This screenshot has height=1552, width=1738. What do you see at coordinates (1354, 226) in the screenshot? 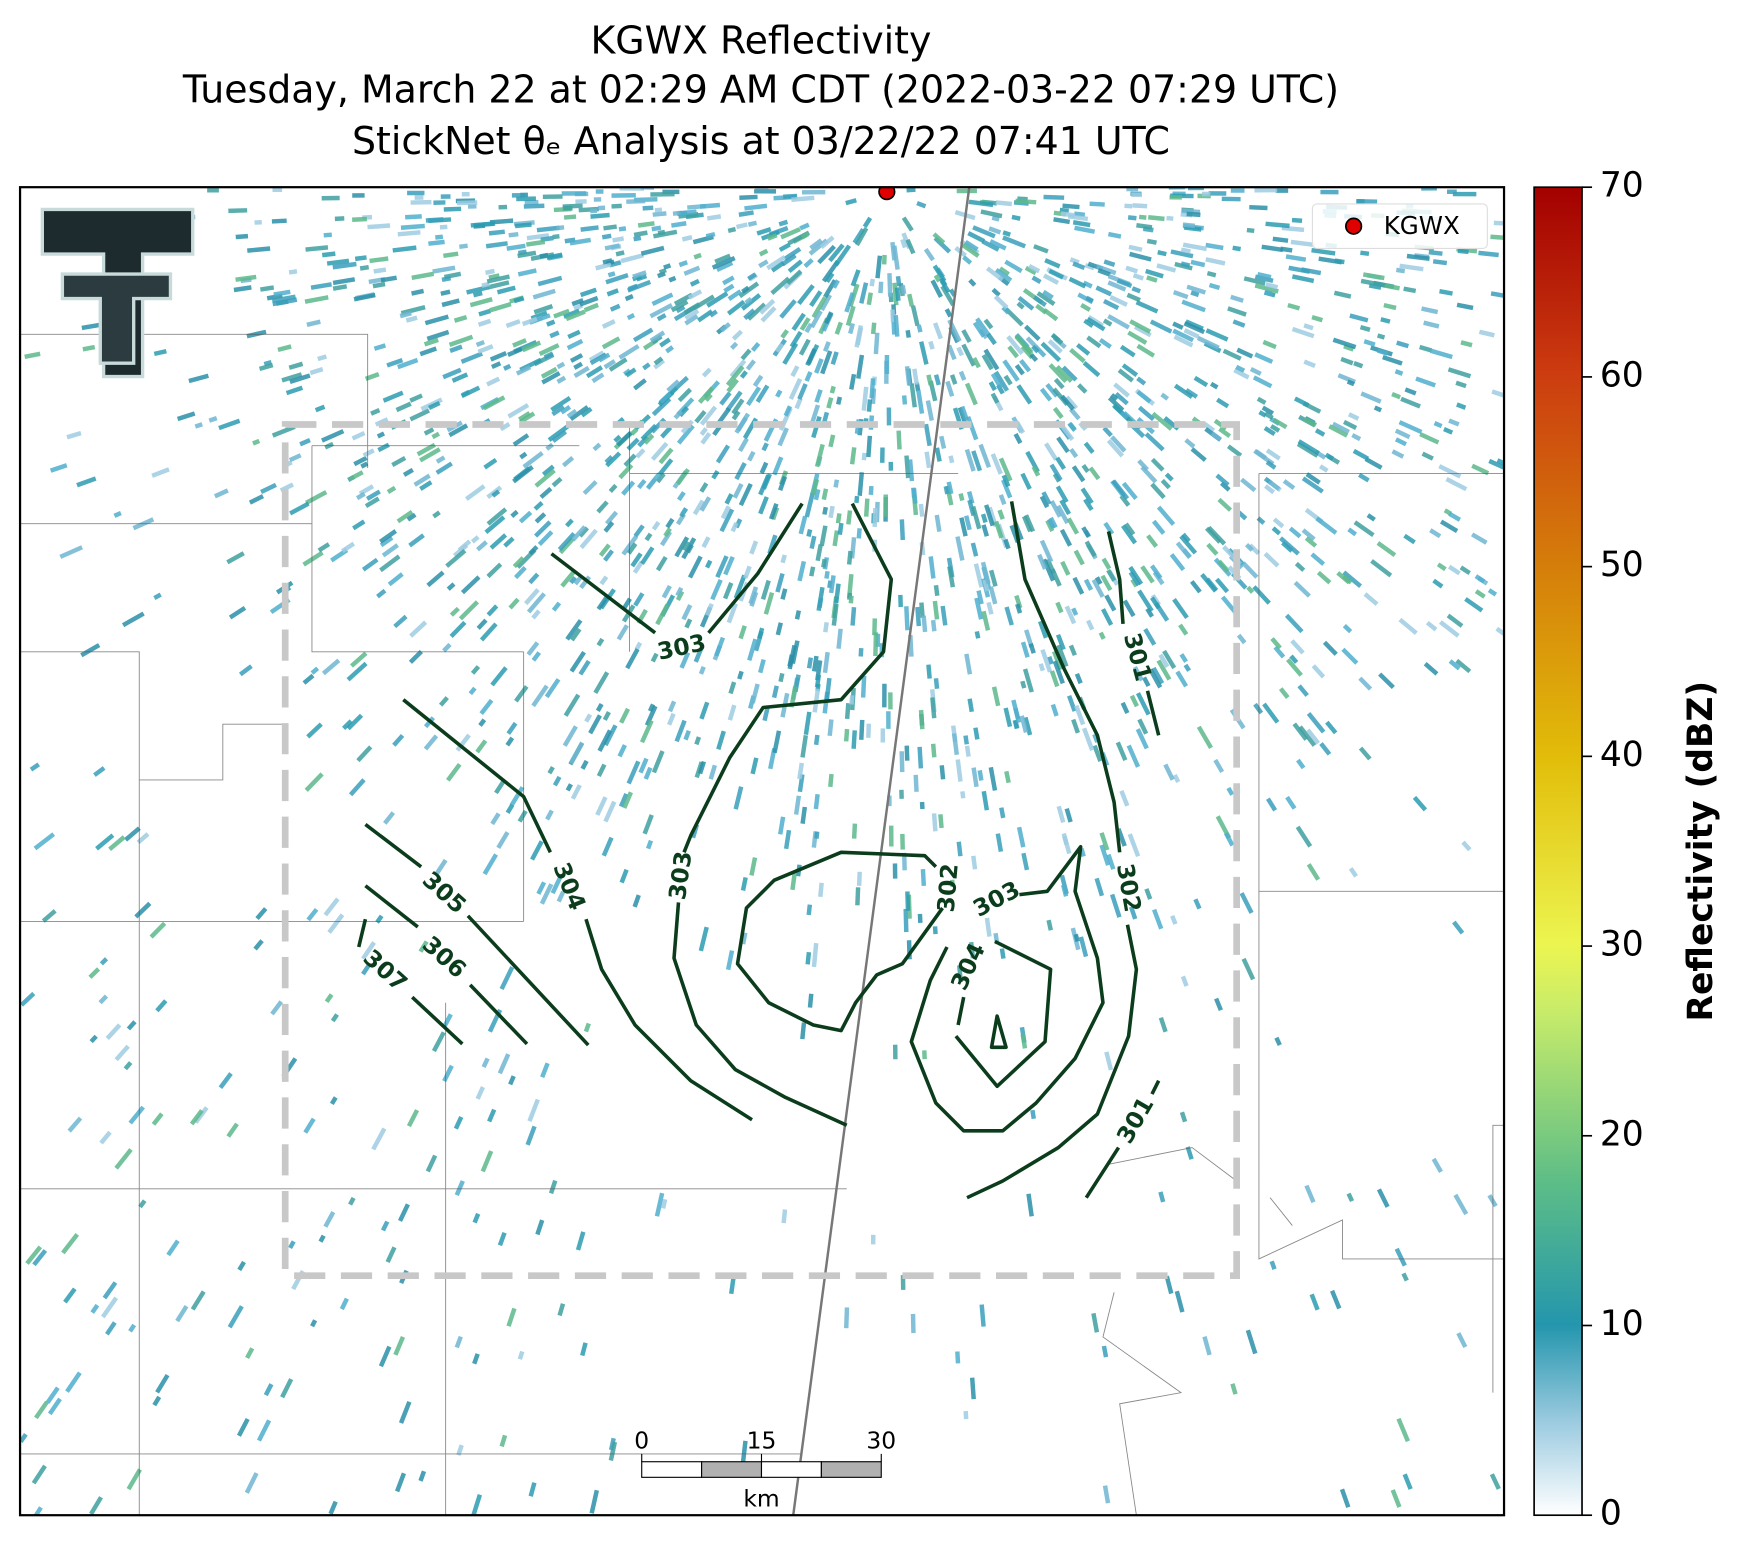
I see `legend-marker` at bounding box center [1354, 226].